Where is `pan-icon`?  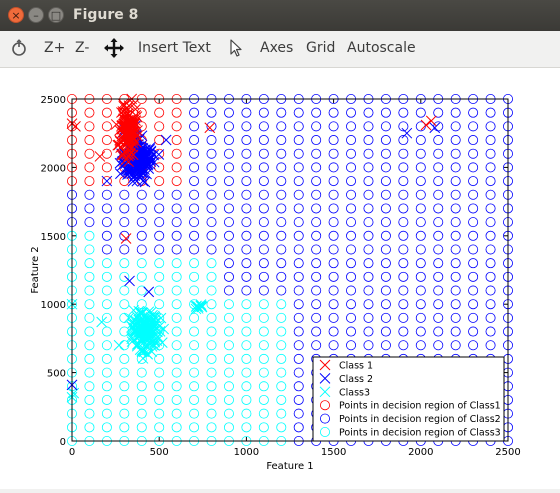 pan-icon is located at coordinates (114, 50).